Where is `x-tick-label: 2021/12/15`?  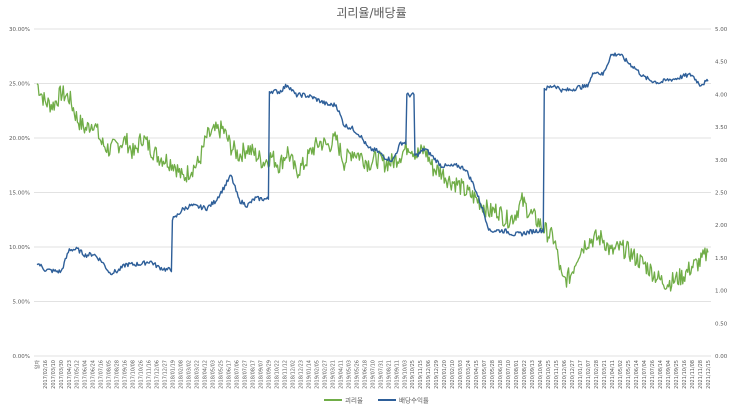 x-tick-label: 2021/12/15 is located at coordinates (709, 374).